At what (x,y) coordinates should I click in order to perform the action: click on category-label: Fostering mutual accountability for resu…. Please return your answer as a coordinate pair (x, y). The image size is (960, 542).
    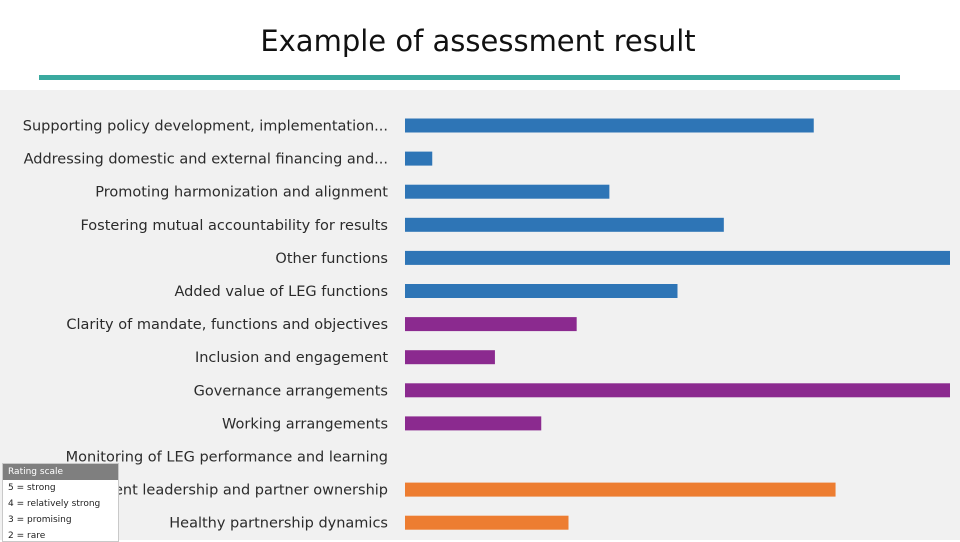
    Looking at the image, I should click on (234, 226).